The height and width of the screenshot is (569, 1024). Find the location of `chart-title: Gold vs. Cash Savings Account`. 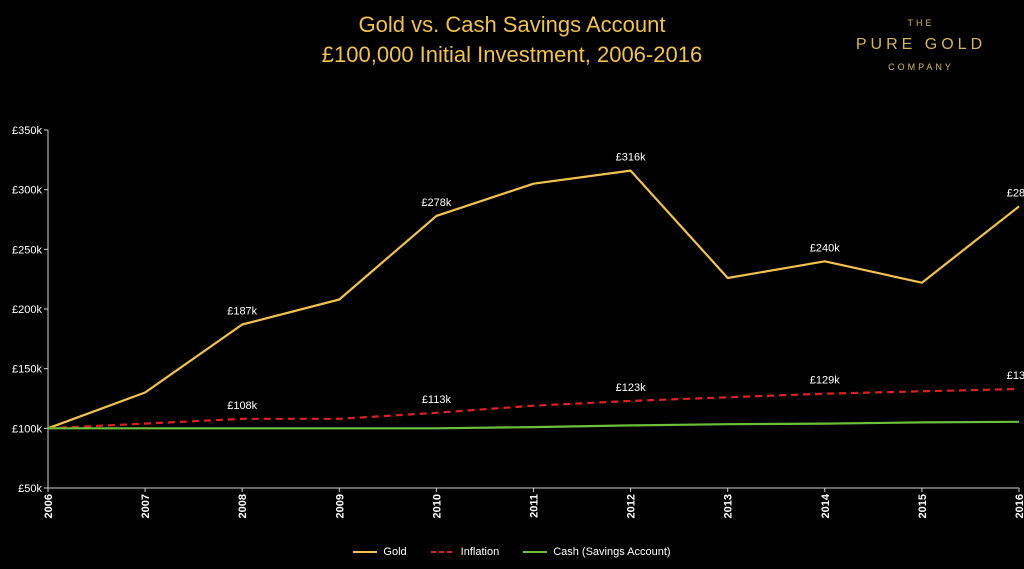

chart-title: Gold vs. Cash Savings Account is located at coordinates (512, 24).